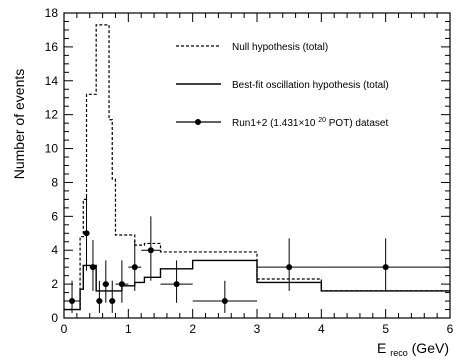 Image resolution: width=456 pixels, height=358 pixels. Describe the element at coordinates (192, 329) in the screenshot. I see `x-tick-label: 2` at that location.